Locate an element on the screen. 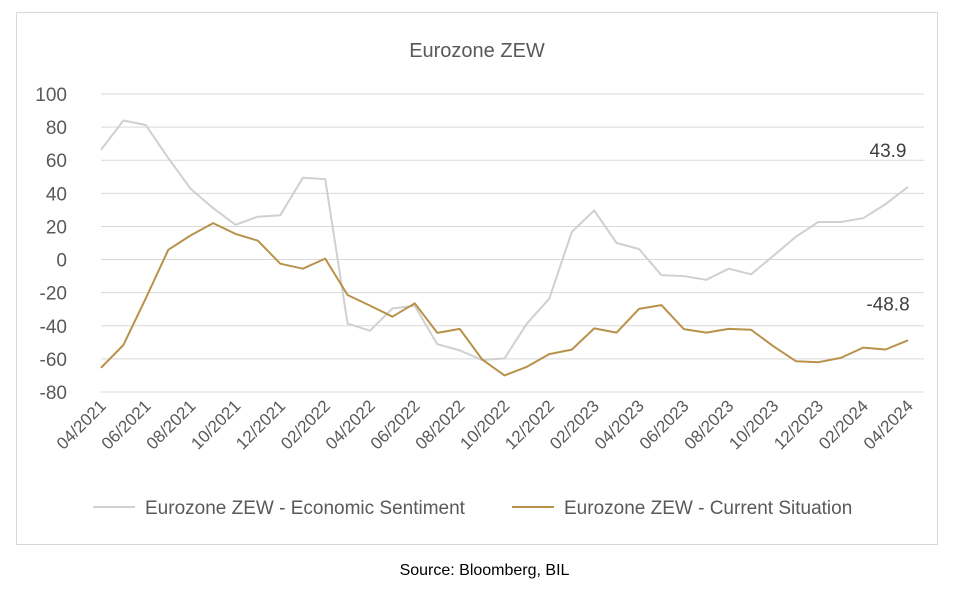 The height and width of the screenshot is (596, 969). end-value-label: 43.9 is located at coordinates (888, 151).